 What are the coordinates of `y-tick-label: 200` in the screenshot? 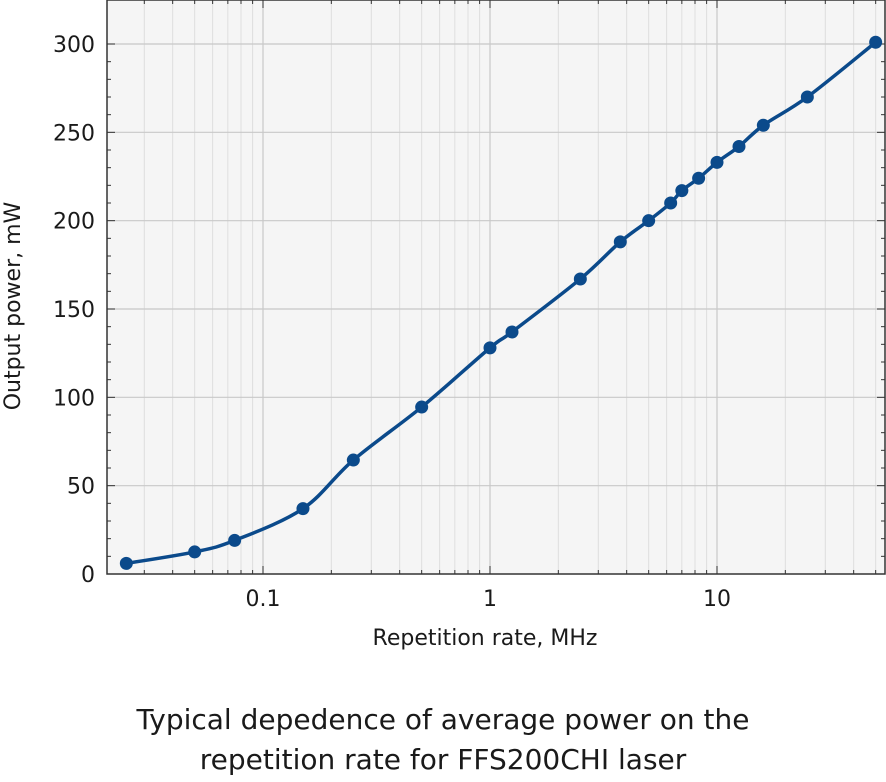 It's located at (74, 222).